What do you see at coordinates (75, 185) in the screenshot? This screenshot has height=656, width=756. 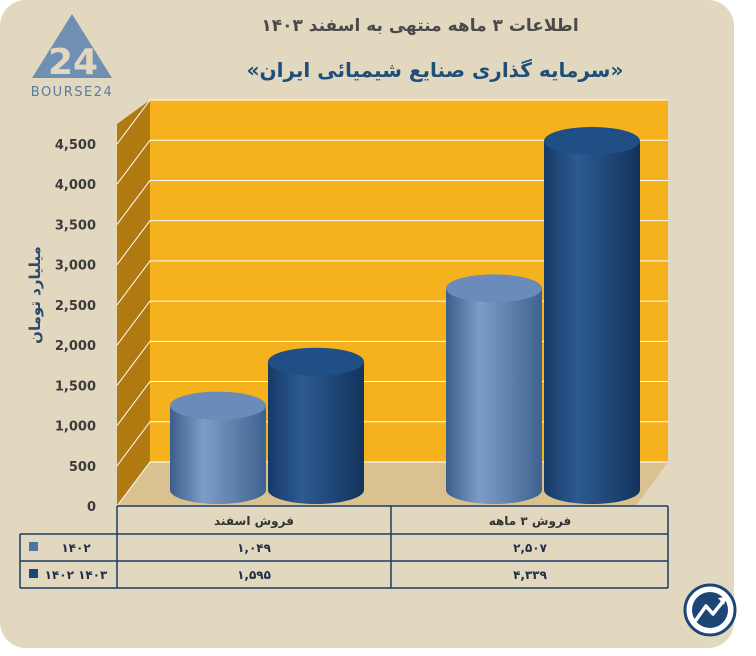 I see `y-tick-label: 4,000` at bounding box center [75, 185].